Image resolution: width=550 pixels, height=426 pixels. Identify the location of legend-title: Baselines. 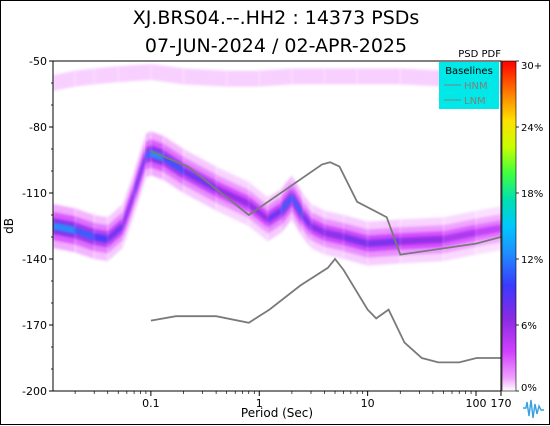
(469, 71).